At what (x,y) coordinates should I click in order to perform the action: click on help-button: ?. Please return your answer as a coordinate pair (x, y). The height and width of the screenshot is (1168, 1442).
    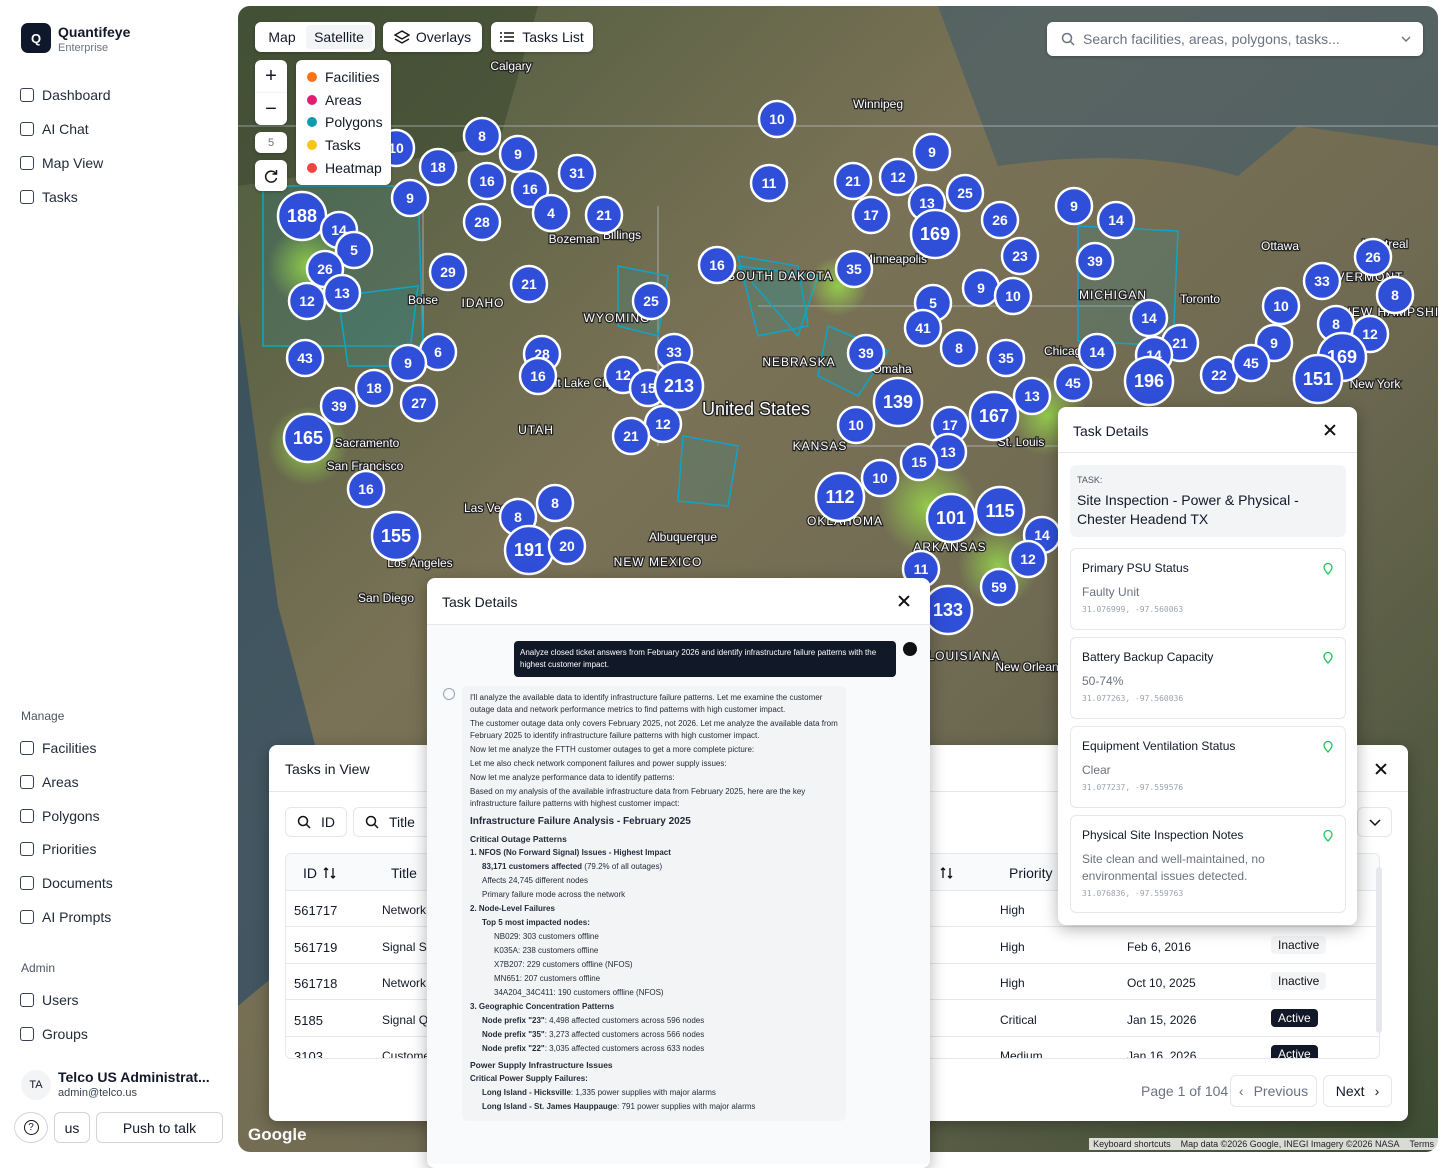
    Looking at the image, I should click on (31, 1127).